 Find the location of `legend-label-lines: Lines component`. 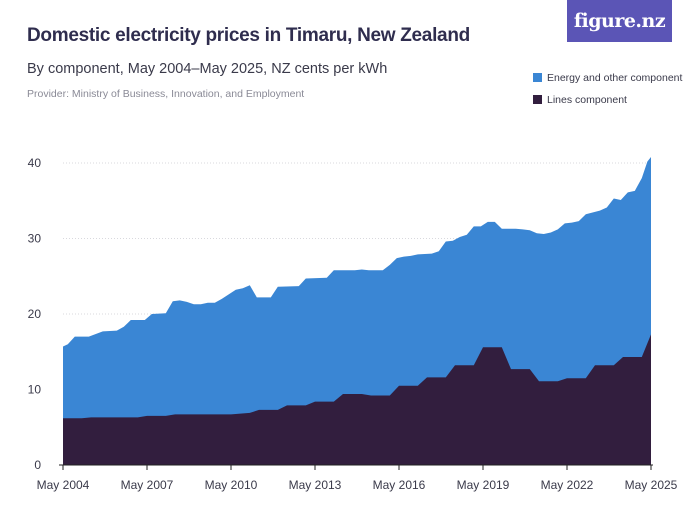

legend-label-lines: Lines component is located at coordinates (587, 99).